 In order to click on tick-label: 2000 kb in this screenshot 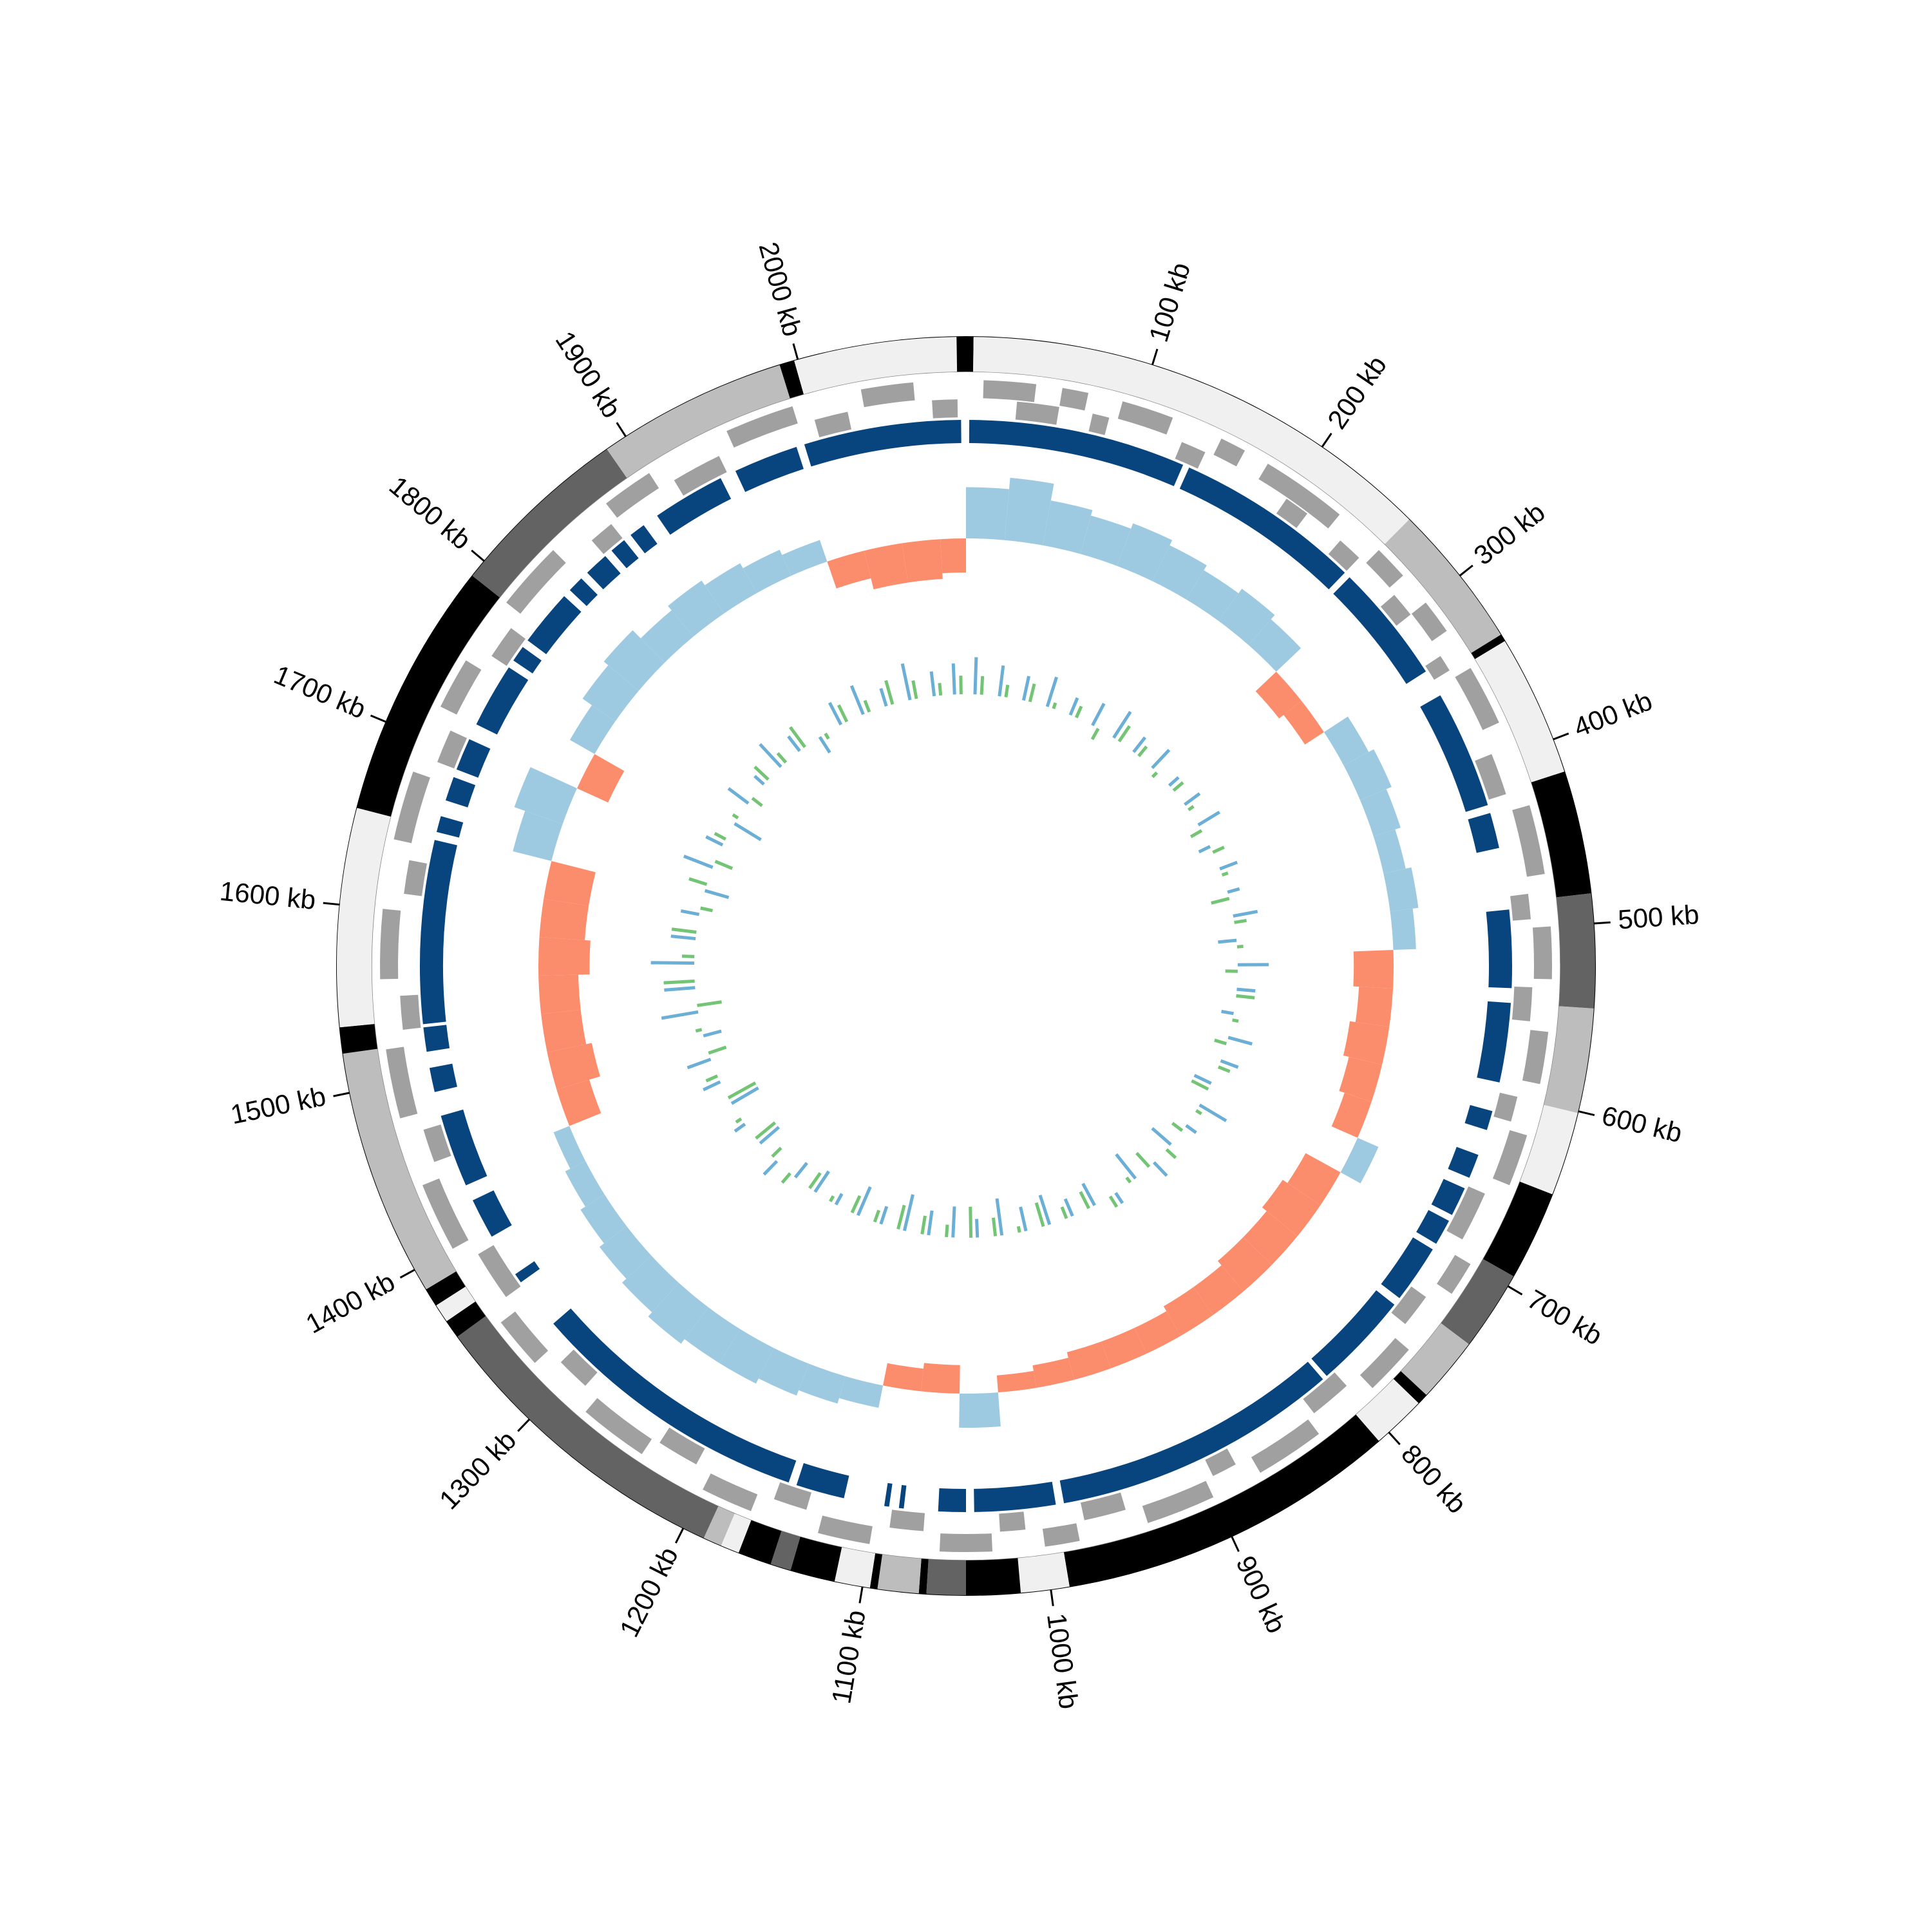, I will do `click(781, 289)`.